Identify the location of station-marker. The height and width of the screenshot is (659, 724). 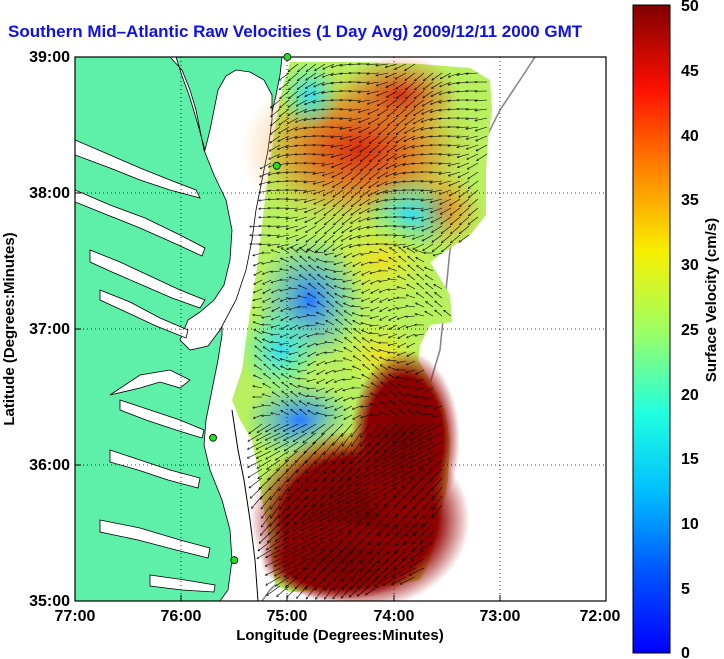
(276, 165).